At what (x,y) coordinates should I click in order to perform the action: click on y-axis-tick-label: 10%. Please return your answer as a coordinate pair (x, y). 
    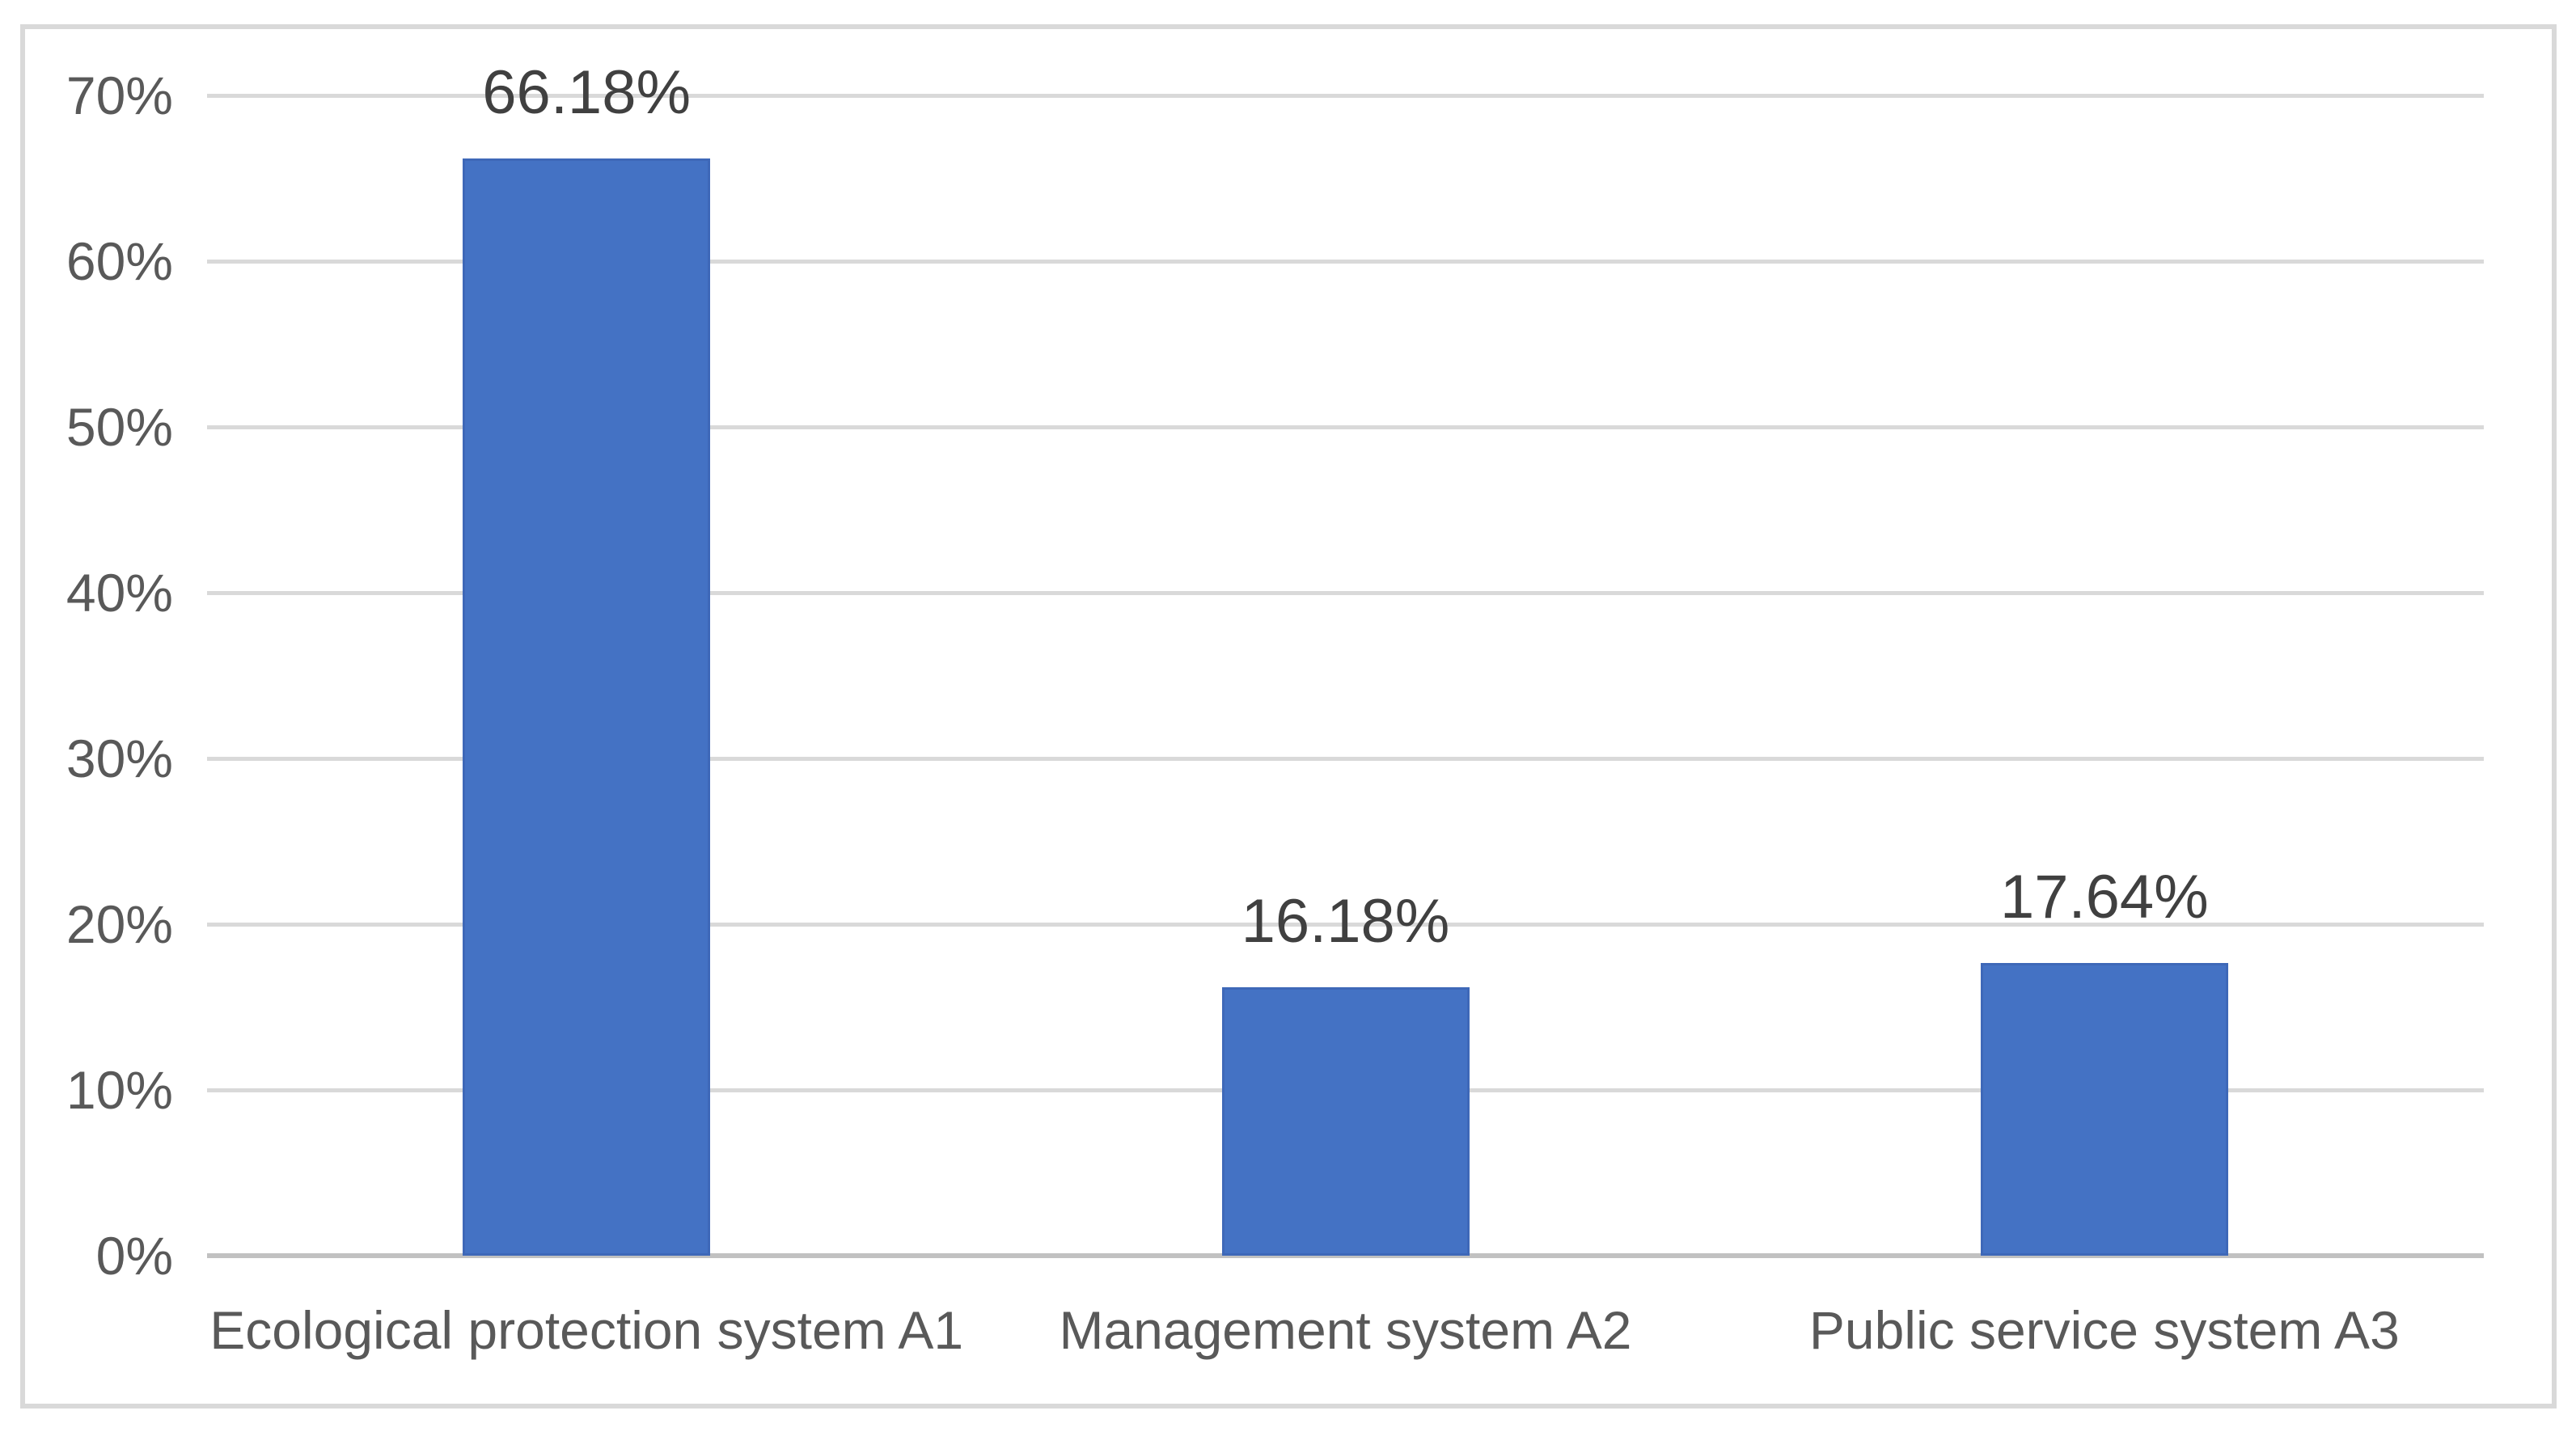
    Looking at the image, I should click on (120, 1090).